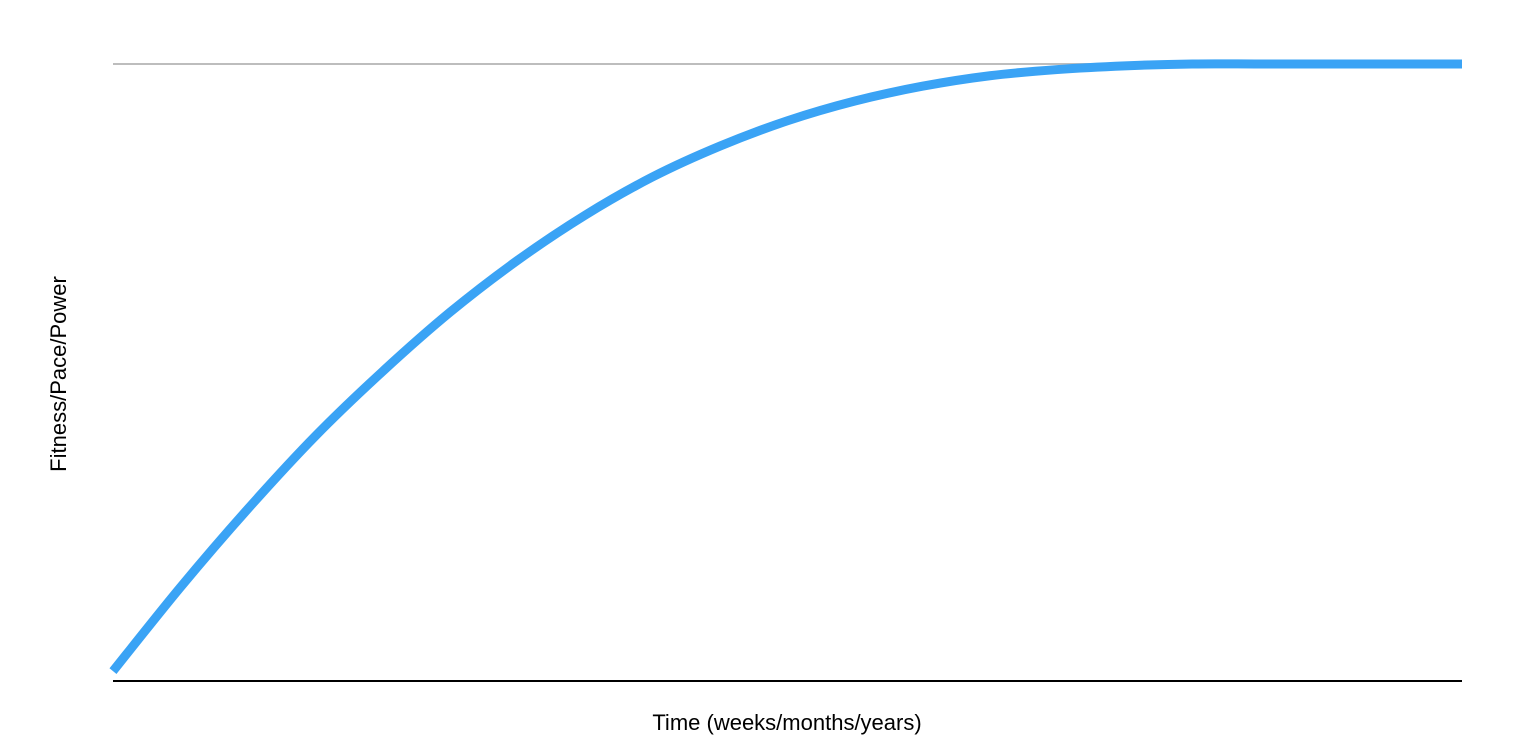 This screenshot has width=1524, height=756. Describe the element at coordinates (58, 374) in the screenshot. I see `y-axis-label: Fitness/Pace/Power` at that location.